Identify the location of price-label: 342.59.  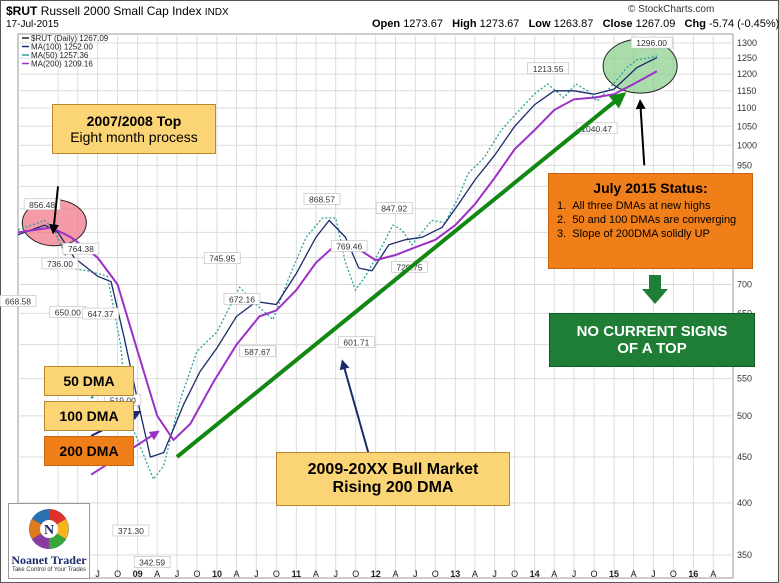
(152, 562).